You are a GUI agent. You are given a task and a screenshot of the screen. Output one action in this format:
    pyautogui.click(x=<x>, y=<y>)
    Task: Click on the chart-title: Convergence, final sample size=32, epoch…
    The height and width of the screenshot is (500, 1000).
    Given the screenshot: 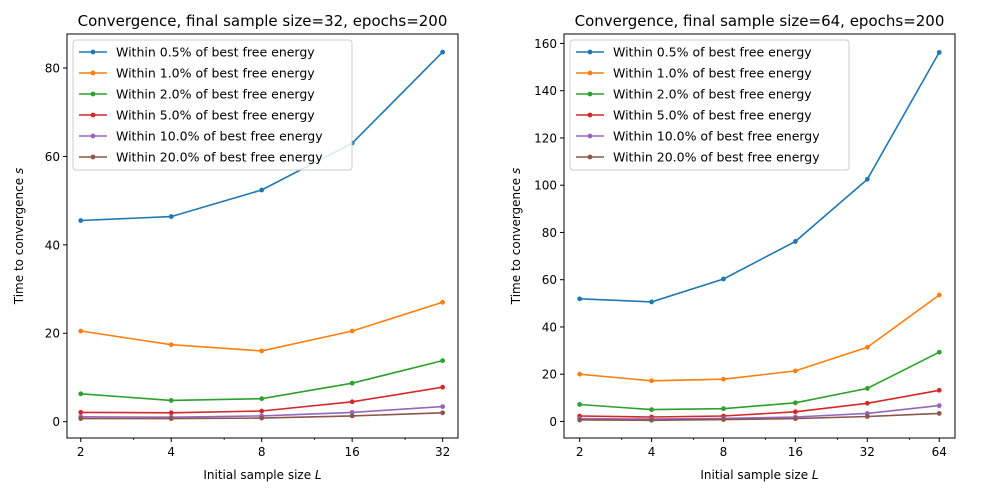 What is the action you would take?
    pyautogui.click(x=263, y=21)
    